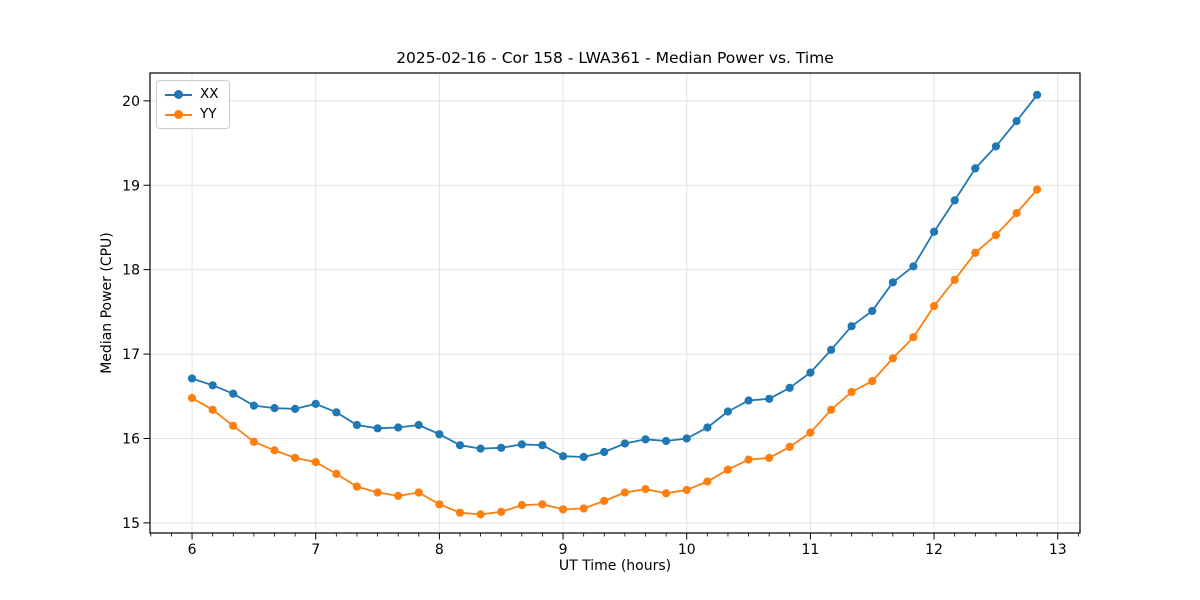  I want to click on x-tick-label: 6, so click(192, 550).